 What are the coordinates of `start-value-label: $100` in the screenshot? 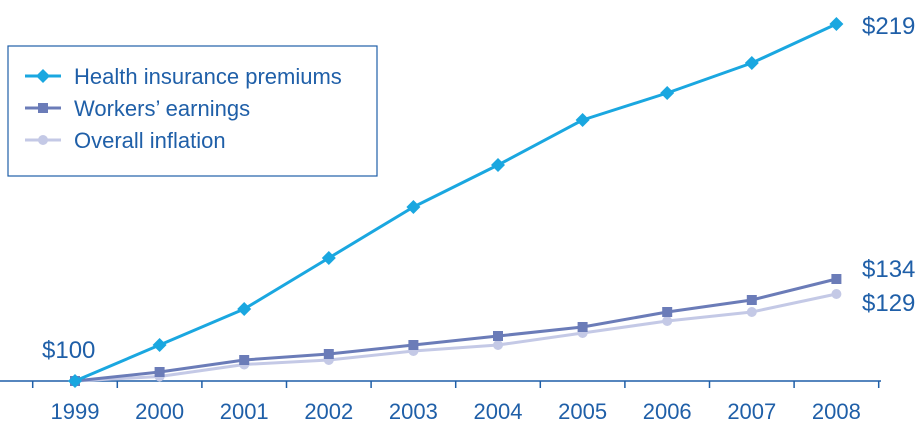 It's located at (68, 350).